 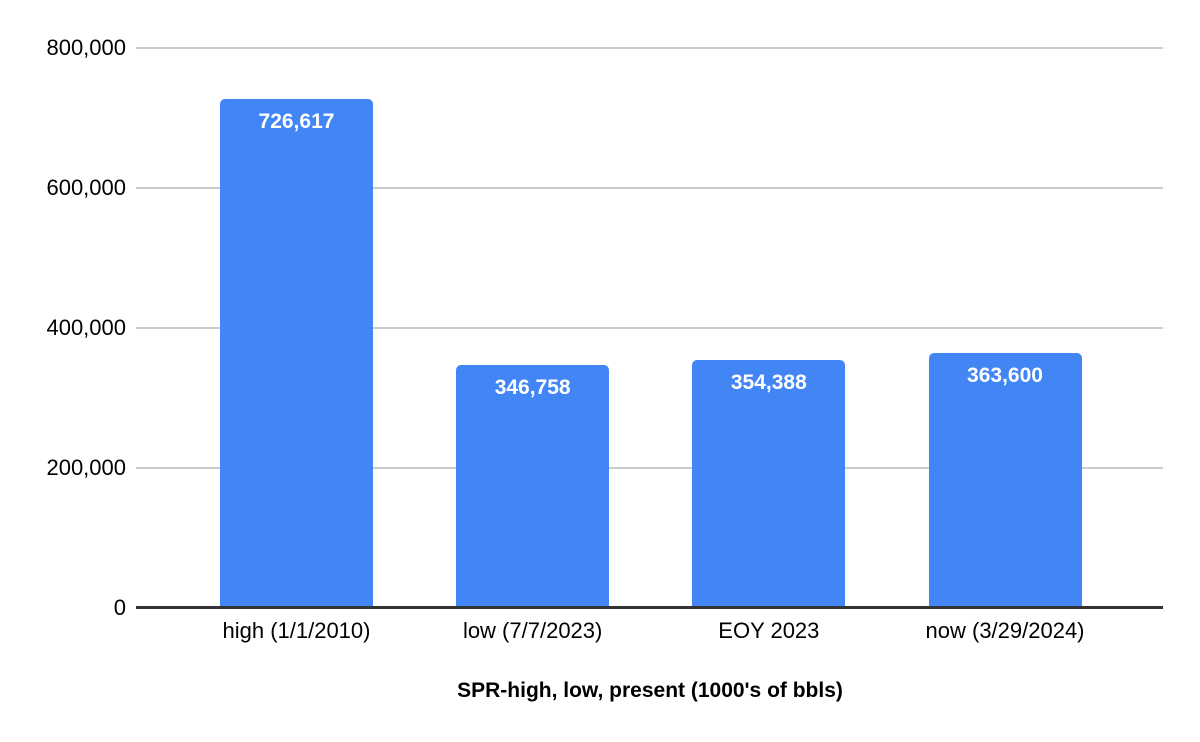 I want to click on bar-value-label: 363,600, so click(x=1005, y=376).